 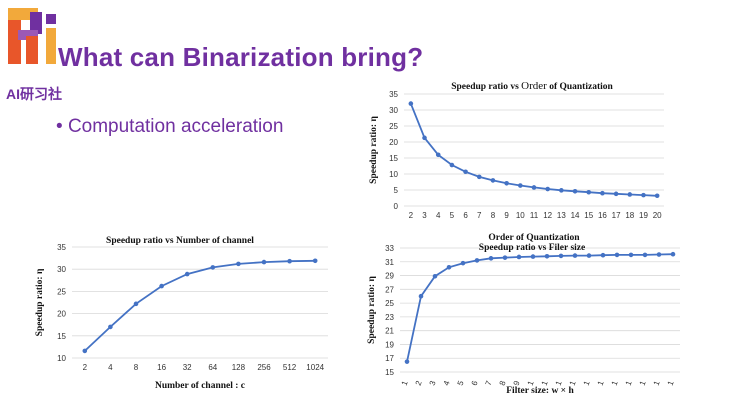 I want to click on x-tick-label: 14, so click(x=575, y=215).